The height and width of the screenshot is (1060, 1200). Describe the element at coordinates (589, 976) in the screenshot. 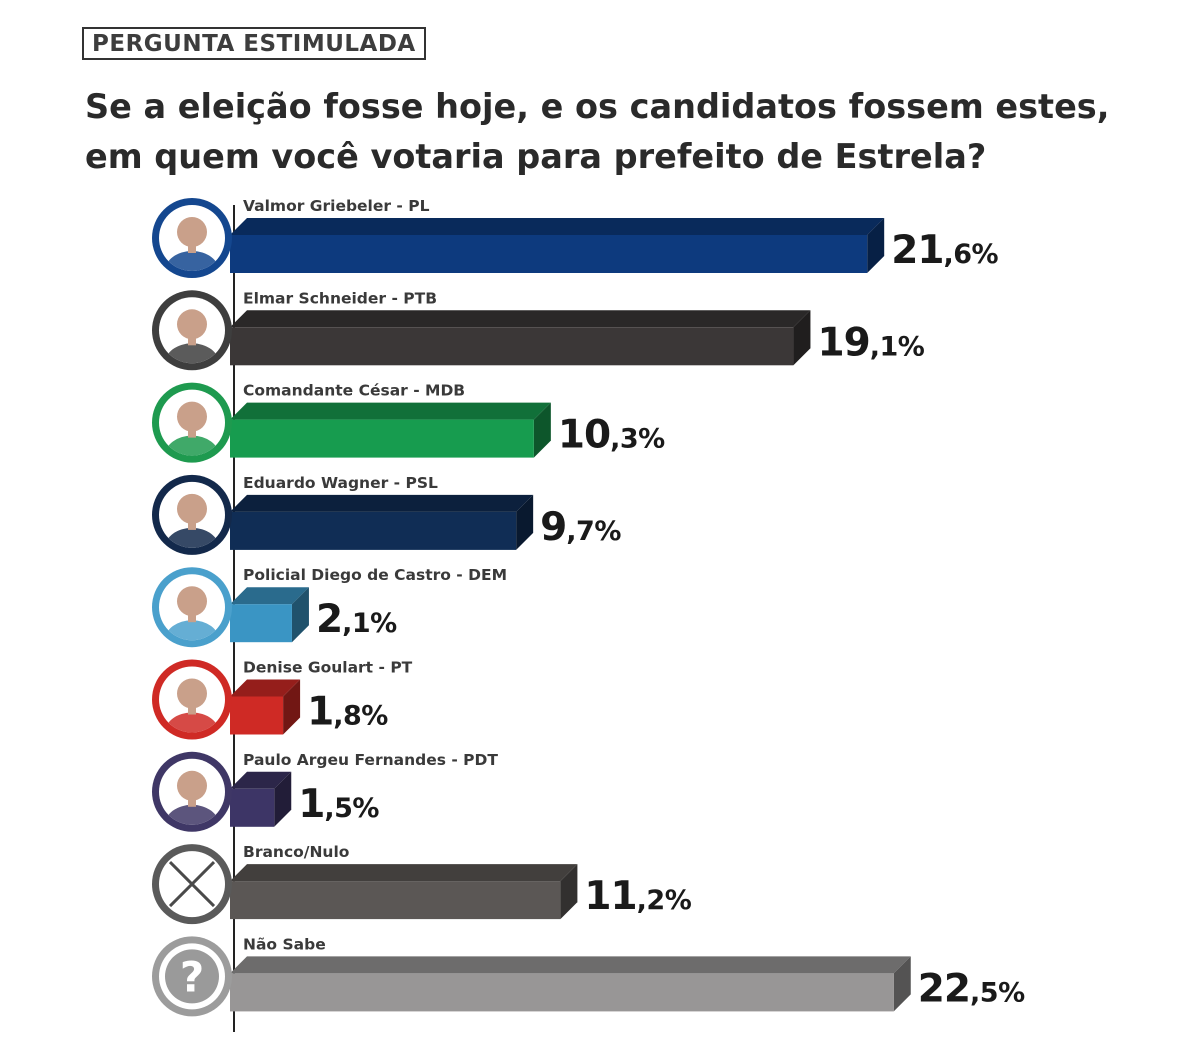

I see `bar-row: Não Sabe 22,5%?` at that location.